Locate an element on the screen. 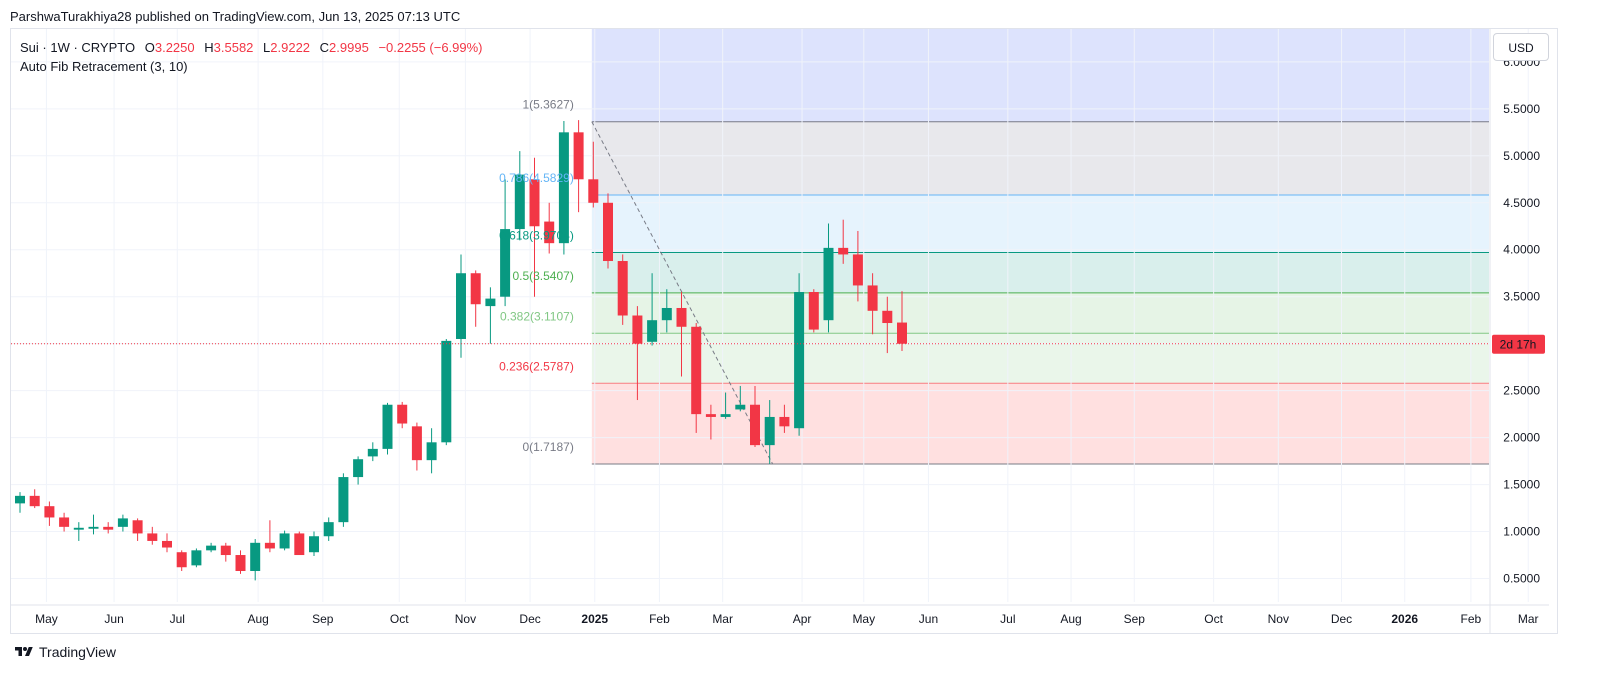 Image resolution: width=1600 pixels, height=685 pixels. countdown-tag is located at coordinates (1518, 344).